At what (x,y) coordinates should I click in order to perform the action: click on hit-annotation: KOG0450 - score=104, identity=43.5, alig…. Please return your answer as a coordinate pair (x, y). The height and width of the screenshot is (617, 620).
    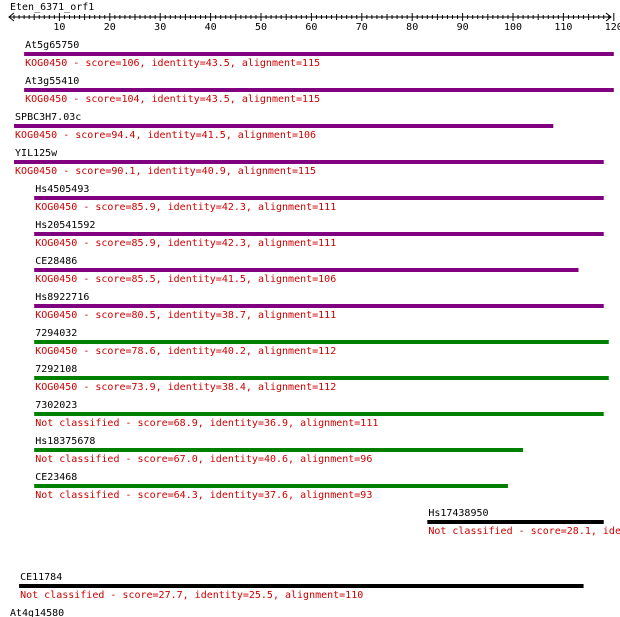
    Looking at the image, I should click on (172, 99).